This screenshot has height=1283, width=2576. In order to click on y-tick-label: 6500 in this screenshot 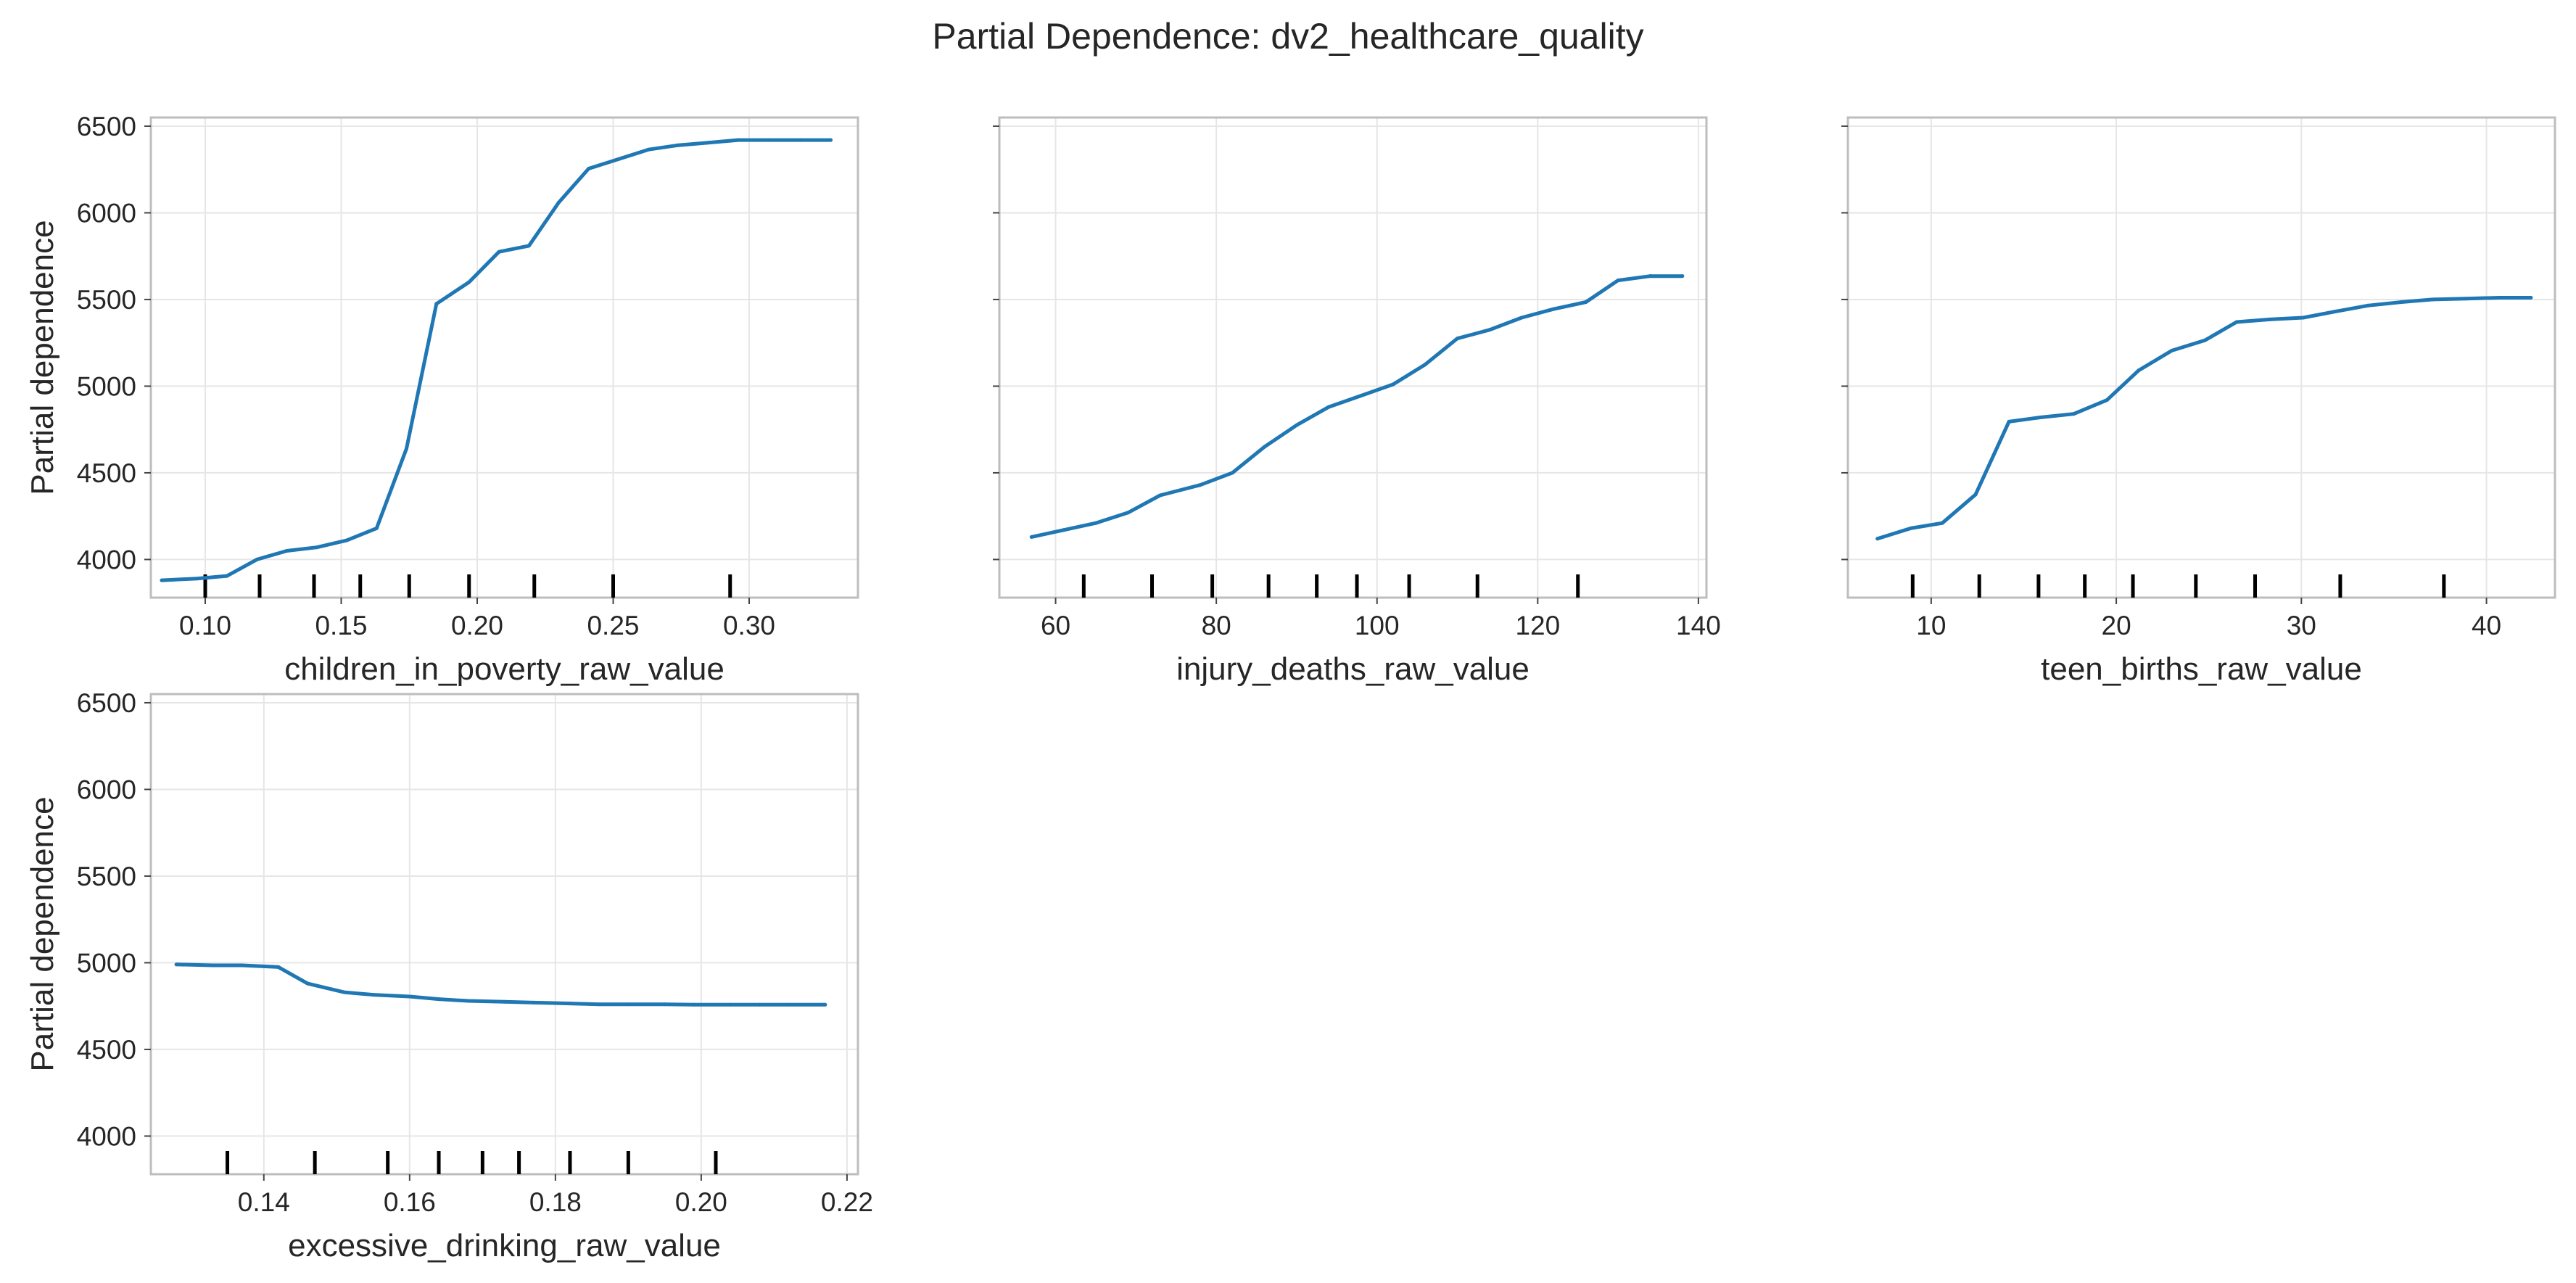, I will do `click(106, 126)`.